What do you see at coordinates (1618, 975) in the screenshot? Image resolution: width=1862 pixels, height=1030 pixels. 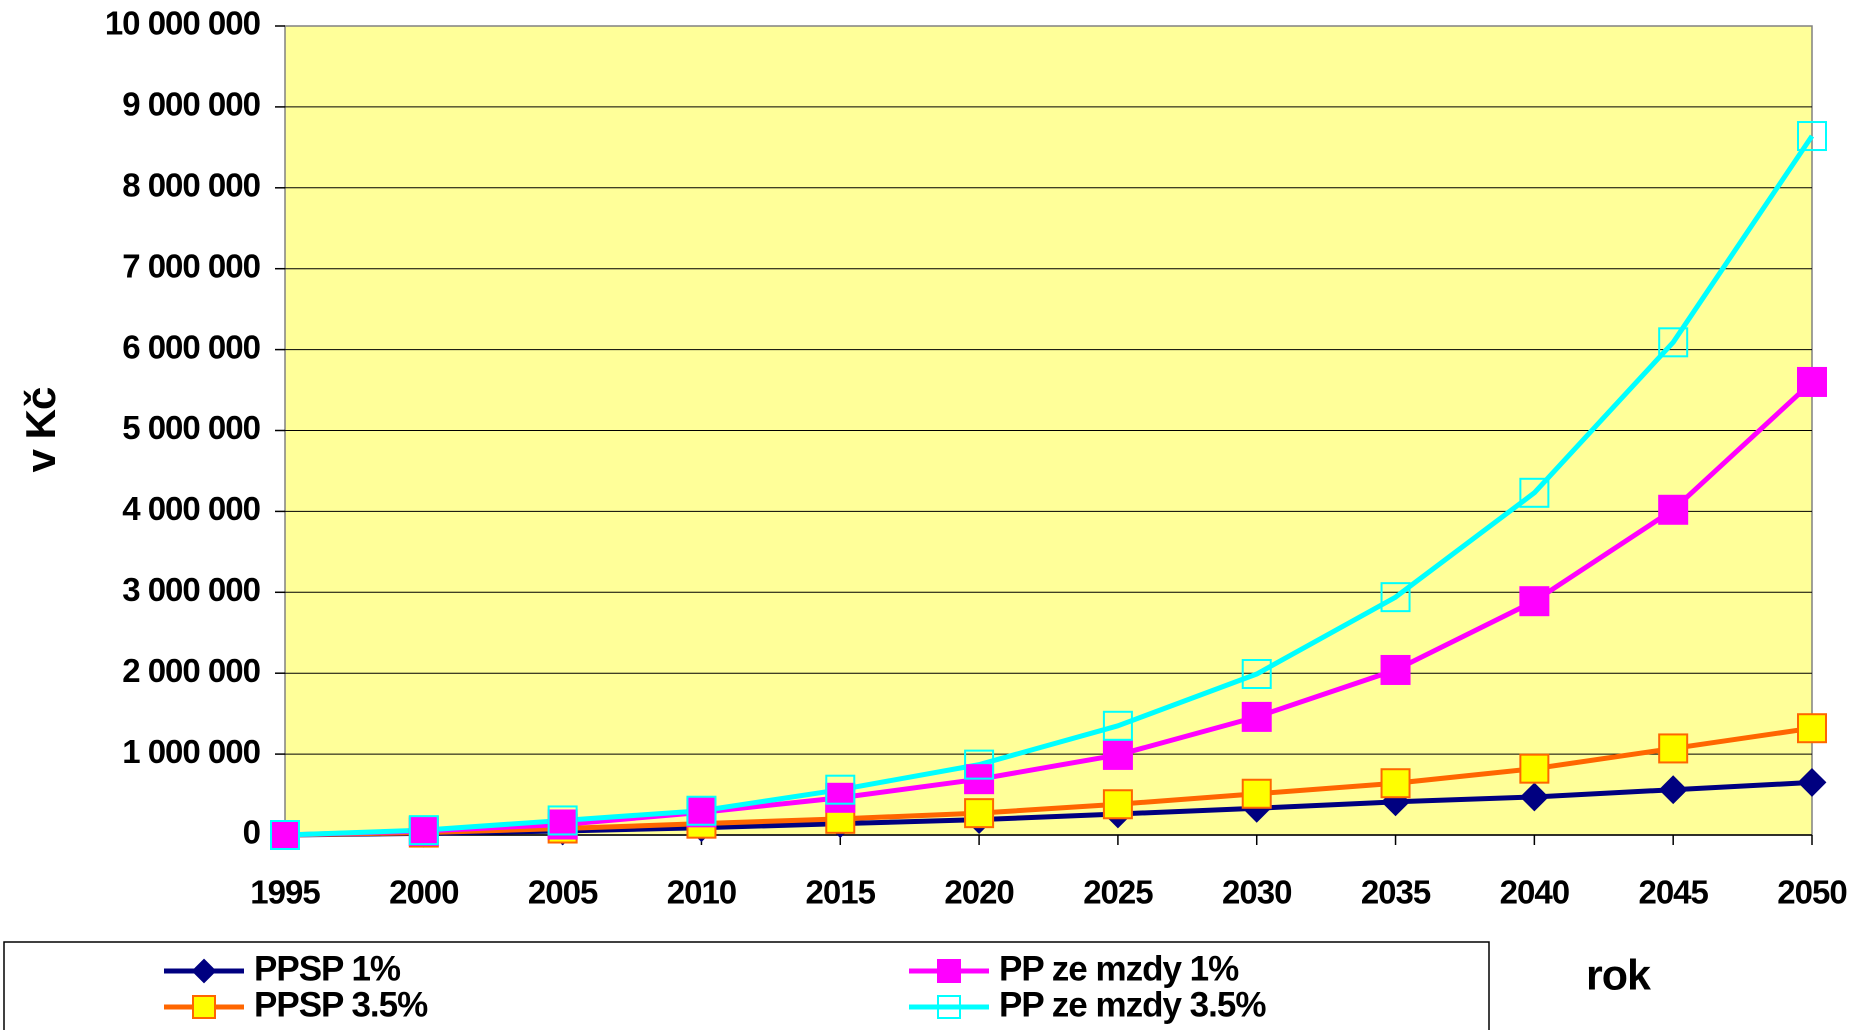 I see `x-axis-label: rok` at bounding box center [1618, 975].